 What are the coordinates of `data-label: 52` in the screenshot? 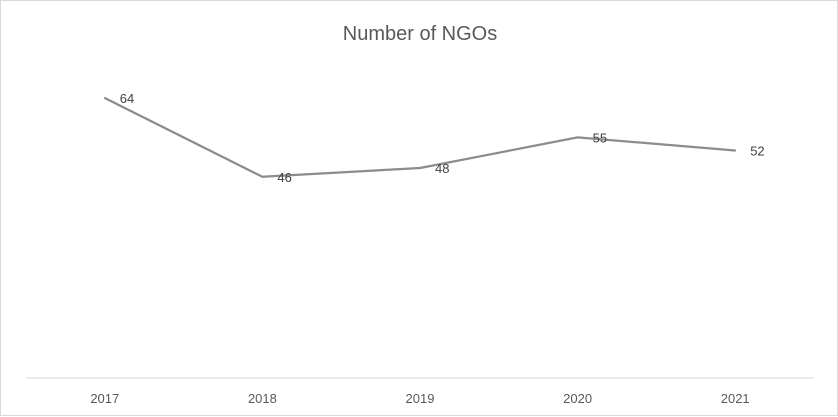 It's located at (757, 151).